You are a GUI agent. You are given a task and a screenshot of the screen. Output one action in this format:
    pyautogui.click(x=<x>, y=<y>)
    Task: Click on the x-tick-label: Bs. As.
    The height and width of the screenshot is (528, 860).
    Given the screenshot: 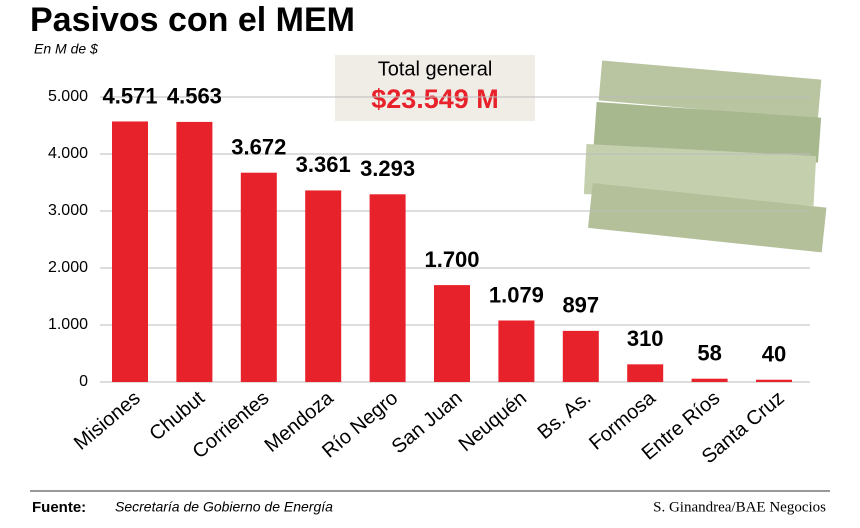 What is the action you would take?
    pyautogui.click(x=565, y=415)
    